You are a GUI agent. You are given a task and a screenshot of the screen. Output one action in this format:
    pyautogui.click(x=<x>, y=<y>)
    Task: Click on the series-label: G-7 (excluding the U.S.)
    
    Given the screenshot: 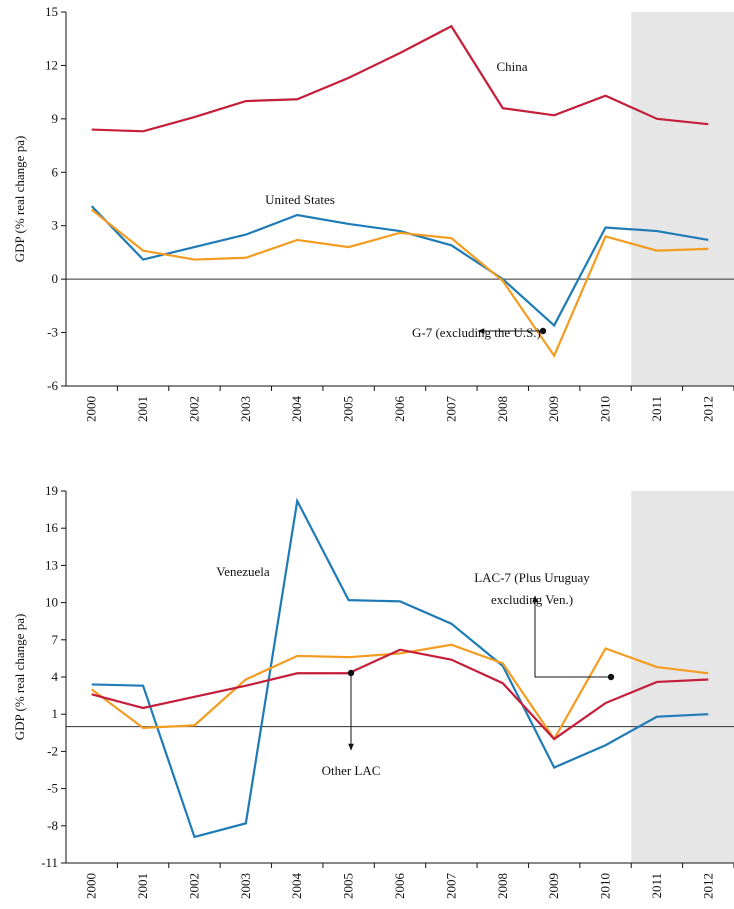 What is the action you would take?
    pyautogui.click(x=476, y=332)
    